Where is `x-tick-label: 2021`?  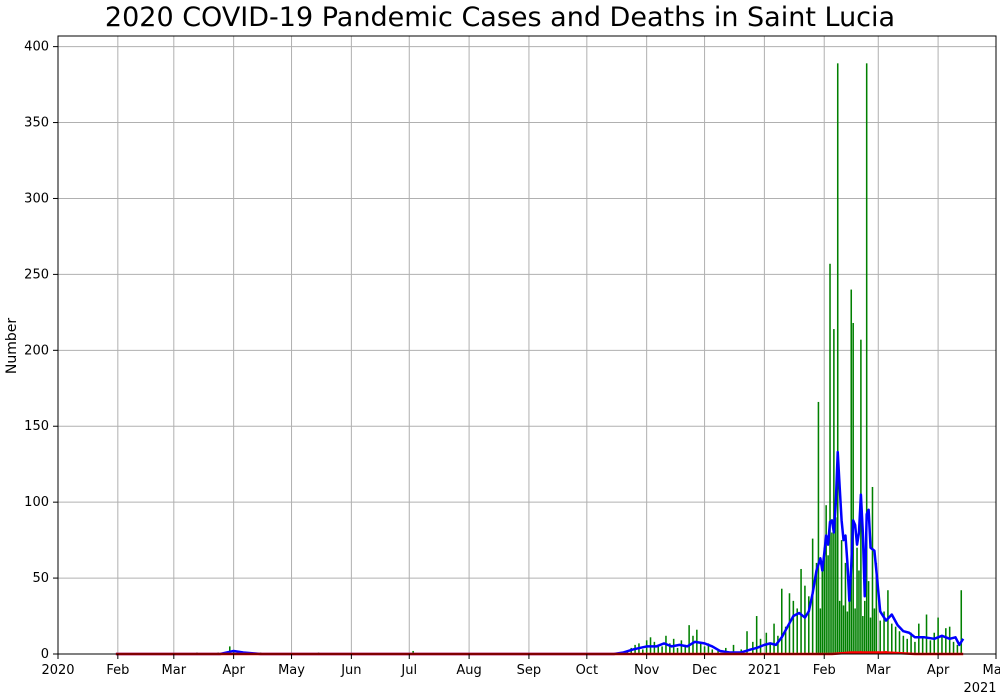 x-tick-label: 2021 is located at coordinates (764, 670).